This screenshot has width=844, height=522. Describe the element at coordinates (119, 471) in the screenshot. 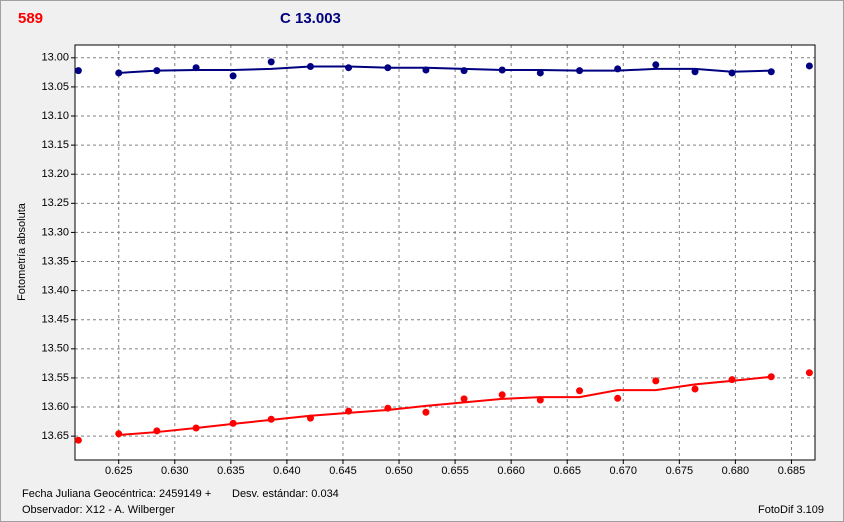

I see `x-tick-label: 0.625` at that location.